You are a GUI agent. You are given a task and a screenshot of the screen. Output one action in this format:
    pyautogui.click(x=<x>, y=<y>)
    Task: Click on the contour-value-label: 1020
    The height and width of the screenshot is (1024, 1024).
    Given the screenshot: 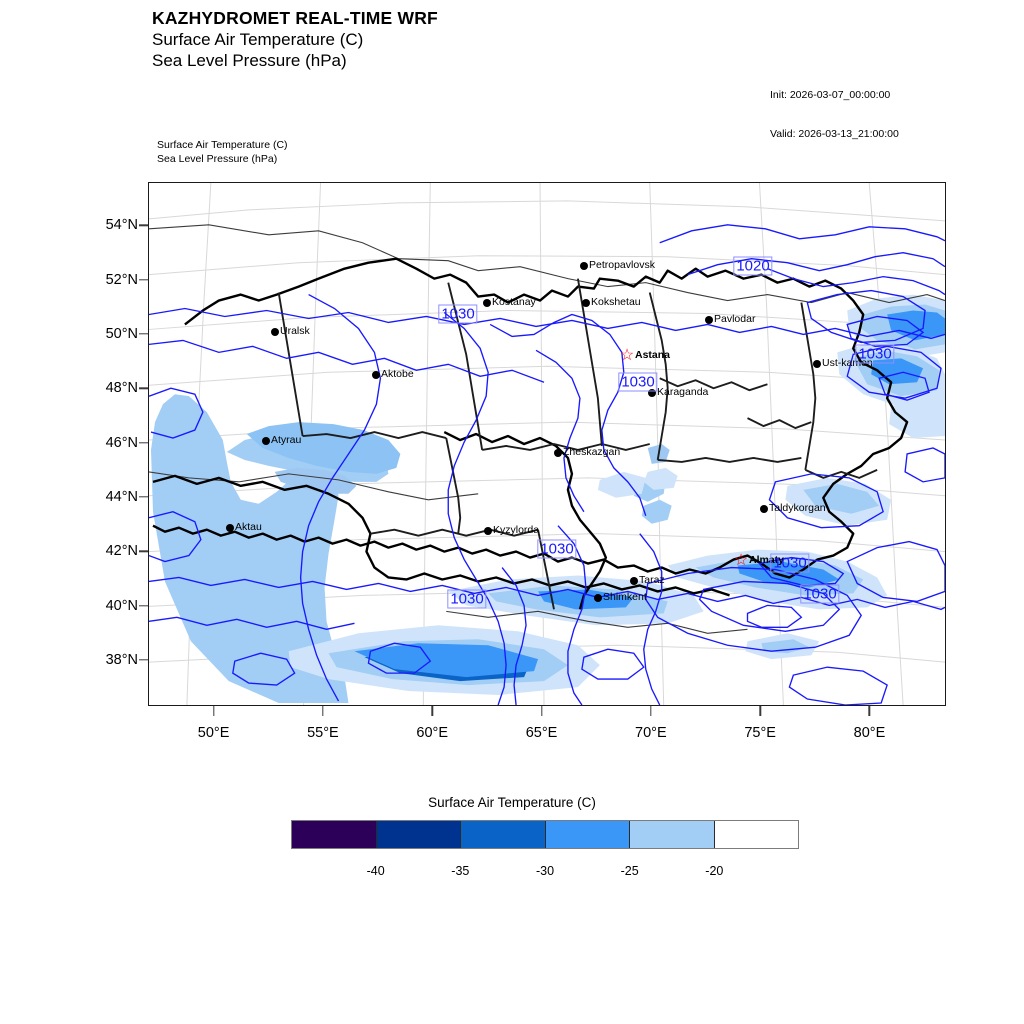 What is the action you would take?
    pyautogui.click(x=753, y=266)
    